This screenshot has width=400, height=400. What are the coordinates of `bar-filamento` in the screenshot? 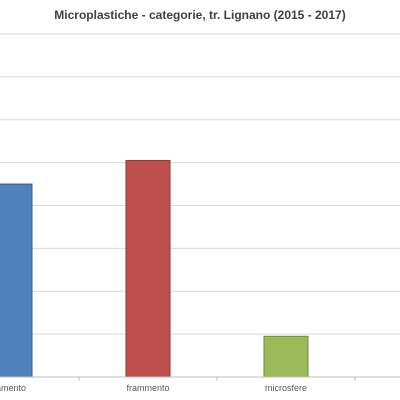 It's located at (16, 280).